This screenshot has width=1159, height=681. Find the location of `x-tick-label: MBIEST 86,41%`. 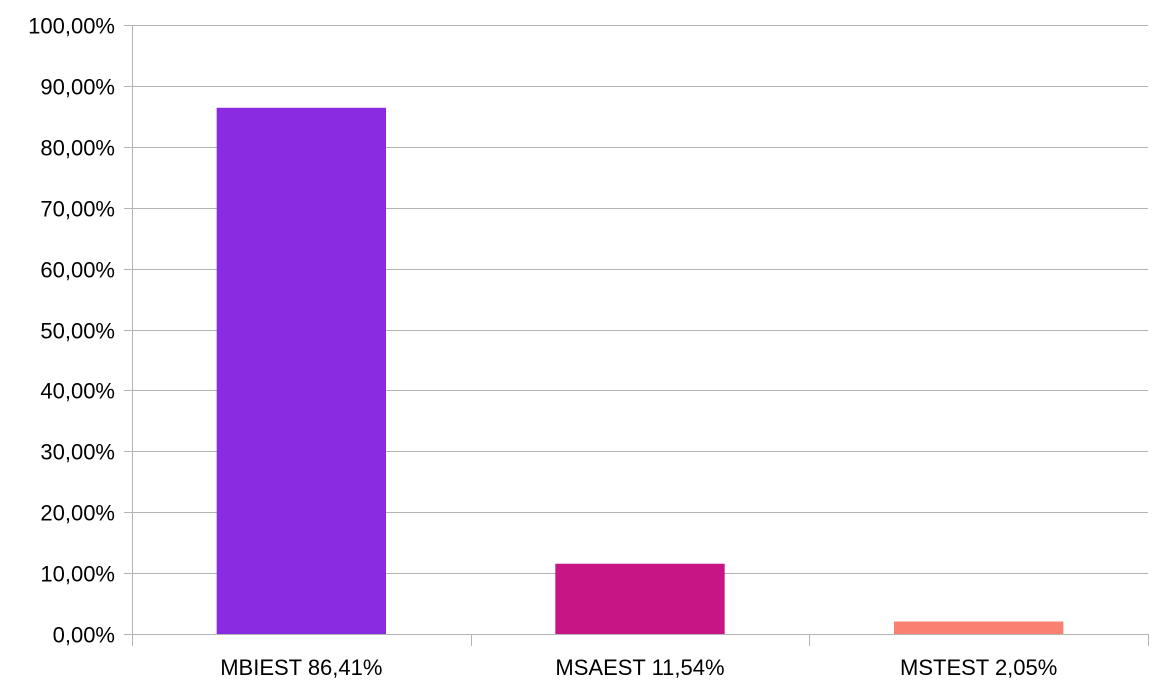

x-tick-label: MBIEST 86,41% is located at coordinates (301, 667).